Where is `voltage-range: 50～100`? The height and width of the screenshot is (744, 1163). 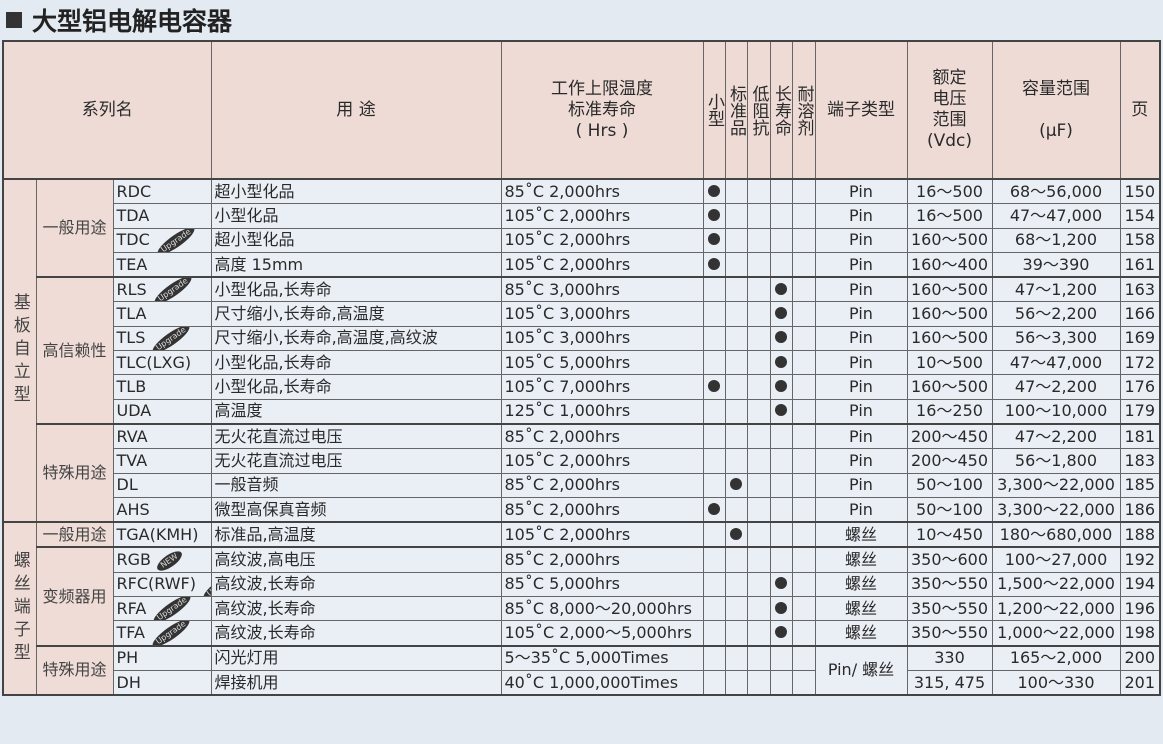 voltage-range: 50～100 is located at coordinates (949, 485).